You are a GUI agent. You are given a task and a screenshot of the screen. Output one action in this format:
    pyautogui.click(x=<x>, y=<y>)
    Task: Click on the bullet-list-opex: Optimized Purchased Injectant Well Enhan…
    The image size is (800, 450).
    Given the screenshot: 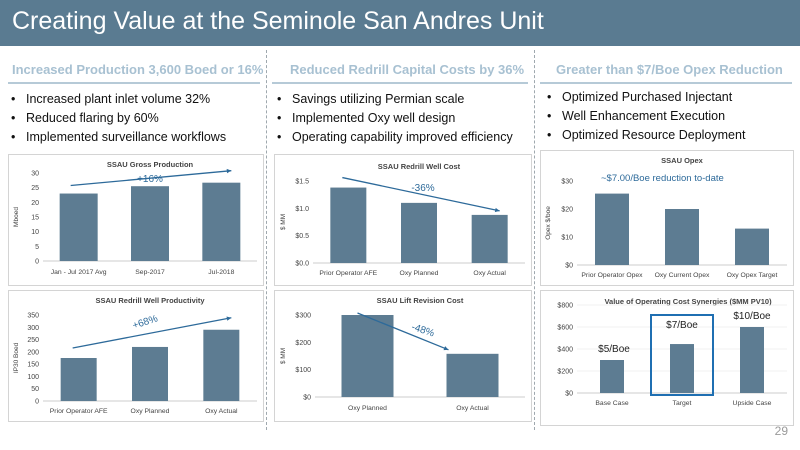 What is the action you would take?
    pyautogui.click(x=644, y=116)
    